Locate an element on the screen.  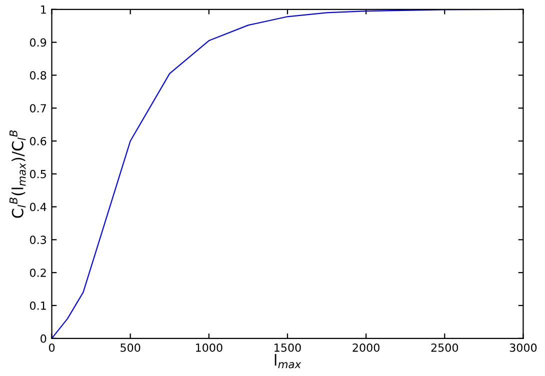
y-tick-label: 0.8 is located at coordinates (38, 75).